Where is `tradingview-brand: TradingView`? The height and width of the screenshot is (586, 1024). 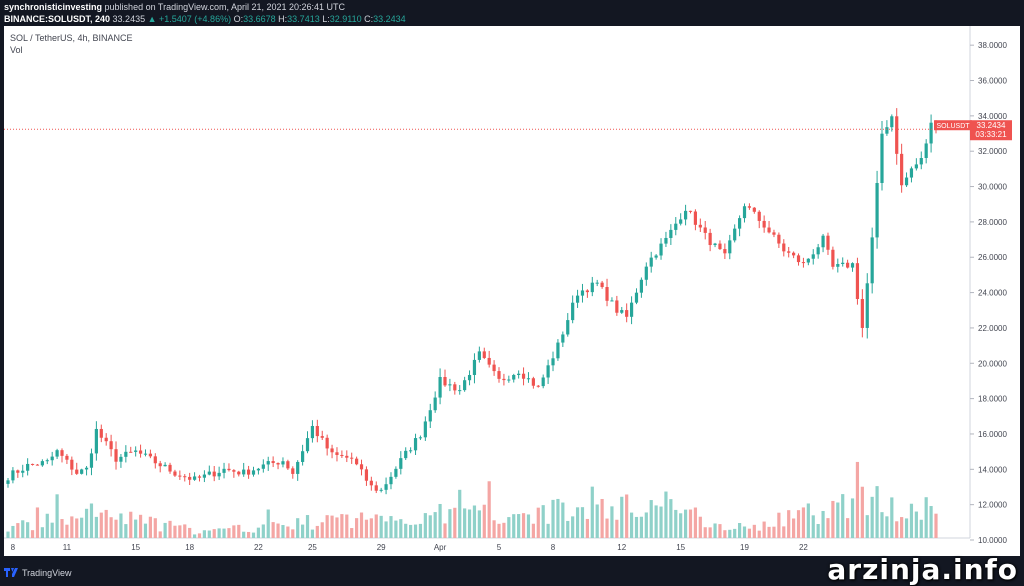 tradingview-brand: TradingView is located at coordinates (38, 573).